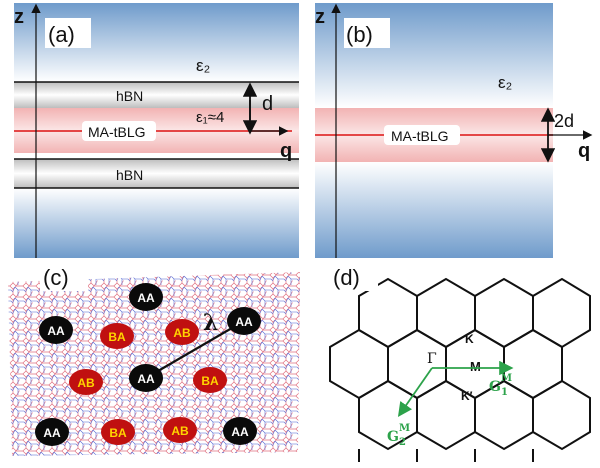 Image resolution: width=600 pixels, height=468 pixels. Describe the element at coordinates (564, 121) in the screenshot. I see `thickness-label: 2d` at that location.